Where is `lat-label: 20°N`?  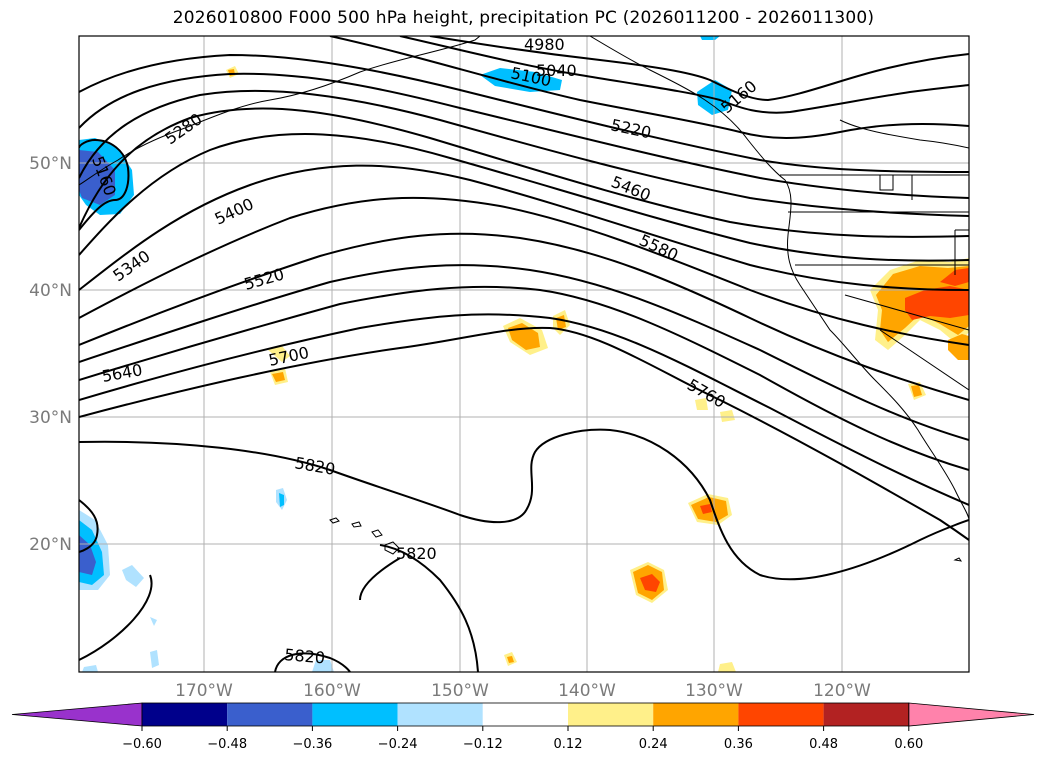 lat-label: 20°N is located at coordinates (50, 545).